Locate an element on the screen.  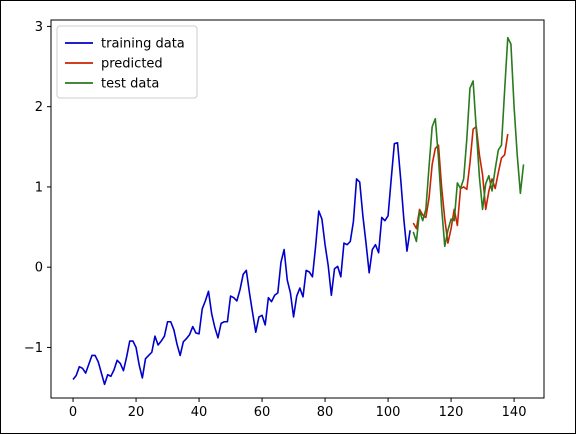
x-tick-label: 80 is located at coordinates (325, 412).